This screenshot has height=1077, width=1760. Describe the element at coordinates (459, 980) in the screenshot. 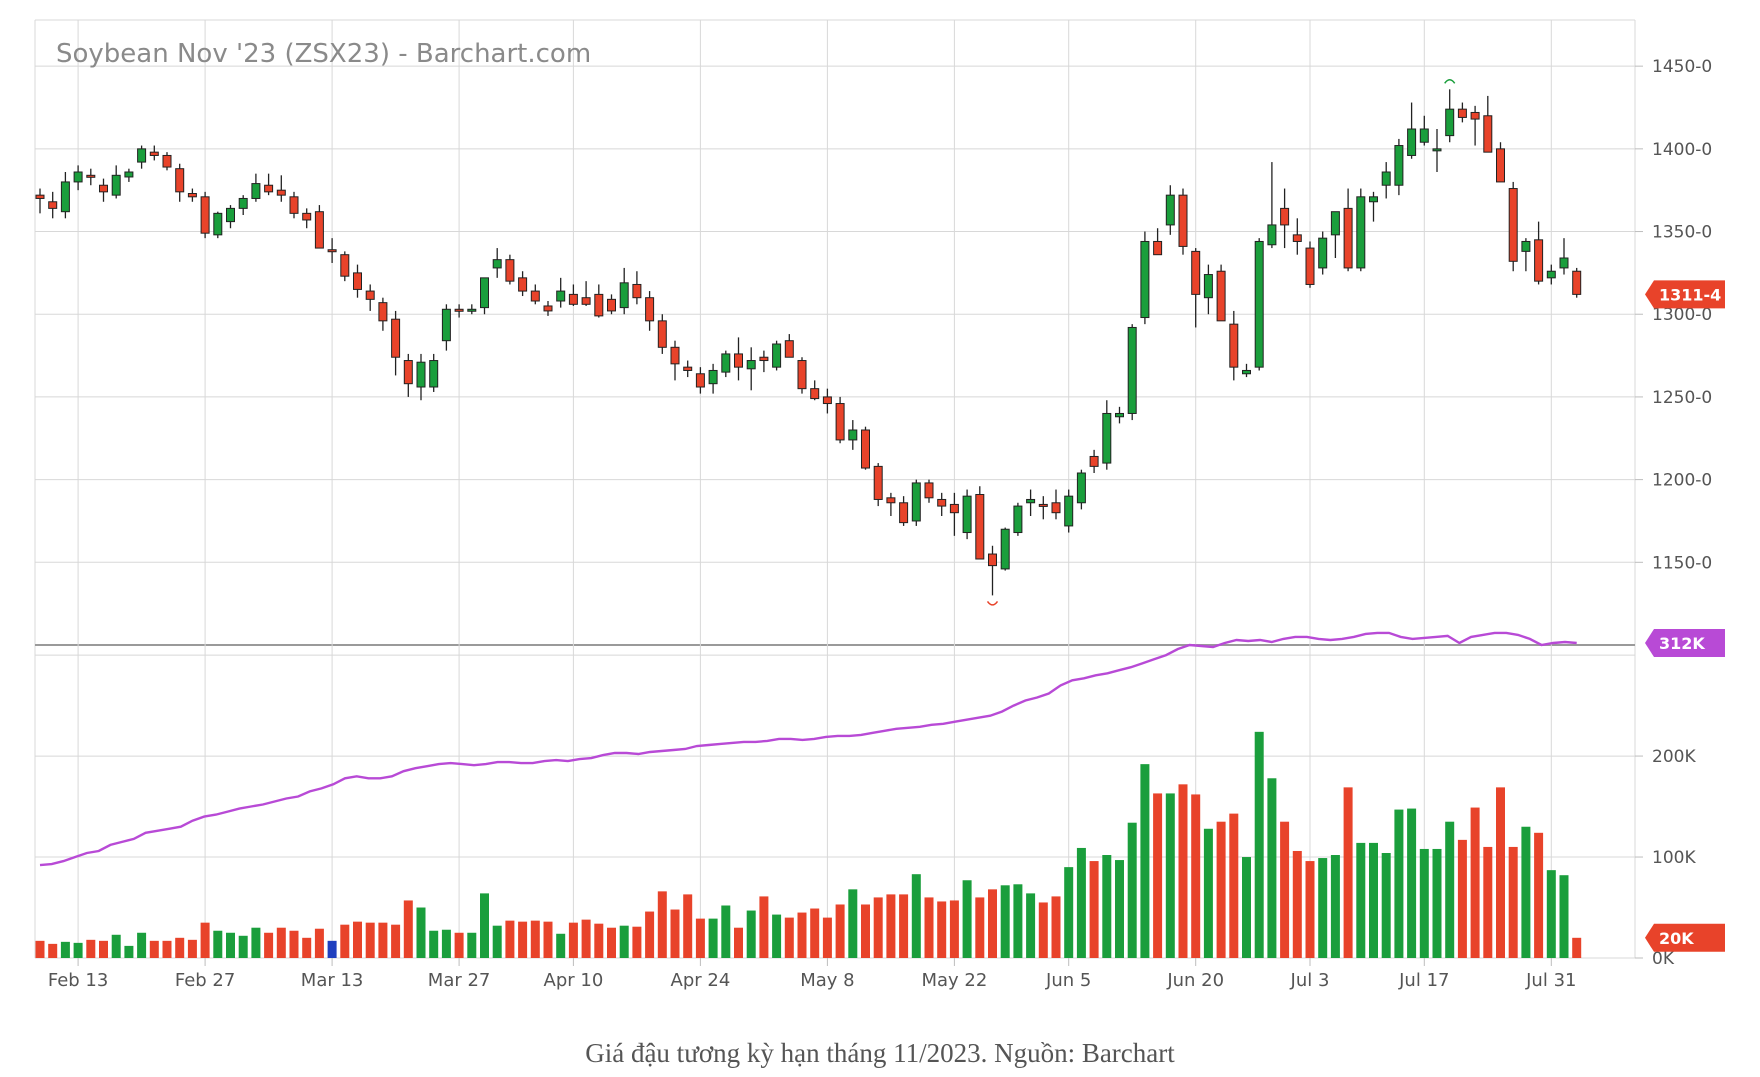

I see `date-tick-label: Mar 27` at that location.